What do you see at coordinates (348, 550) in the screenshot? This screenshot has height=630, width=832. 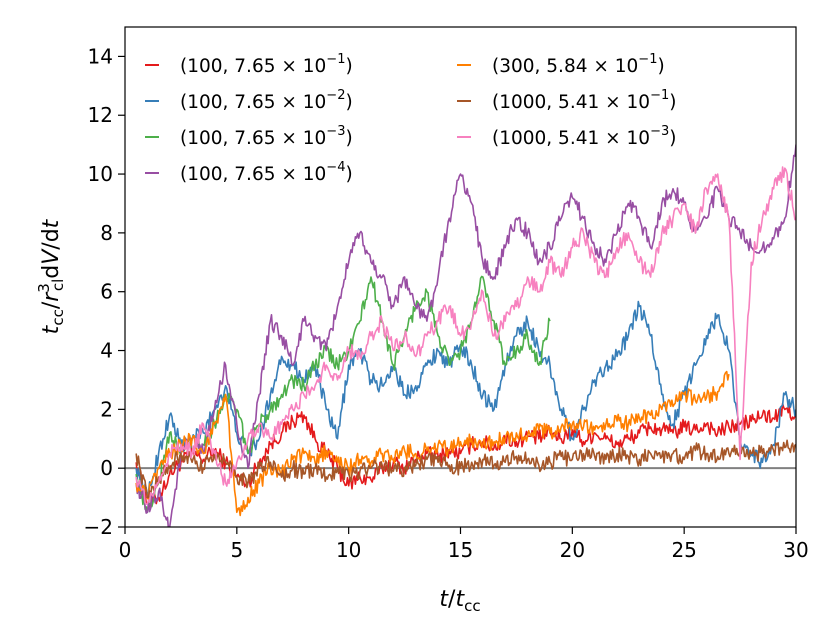 I see `x-tick-label: 10` at bounding box center [348, 550].